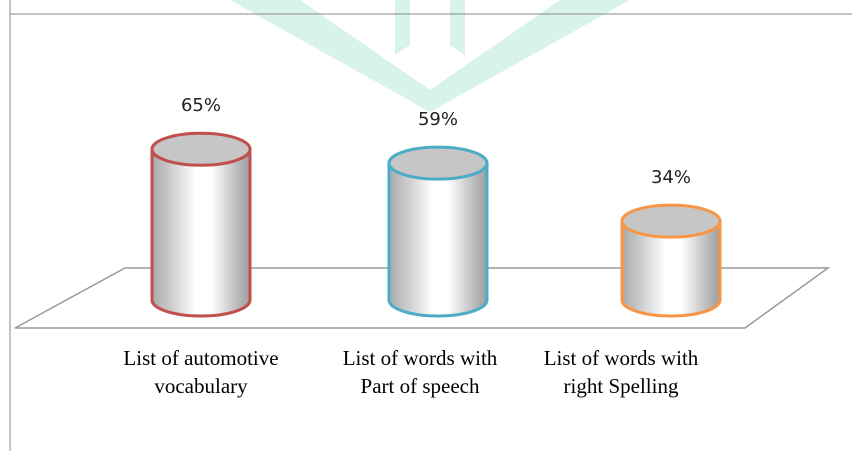 This screenshot has width=852, height=451. I want to click on watermark, so click(430, 56).